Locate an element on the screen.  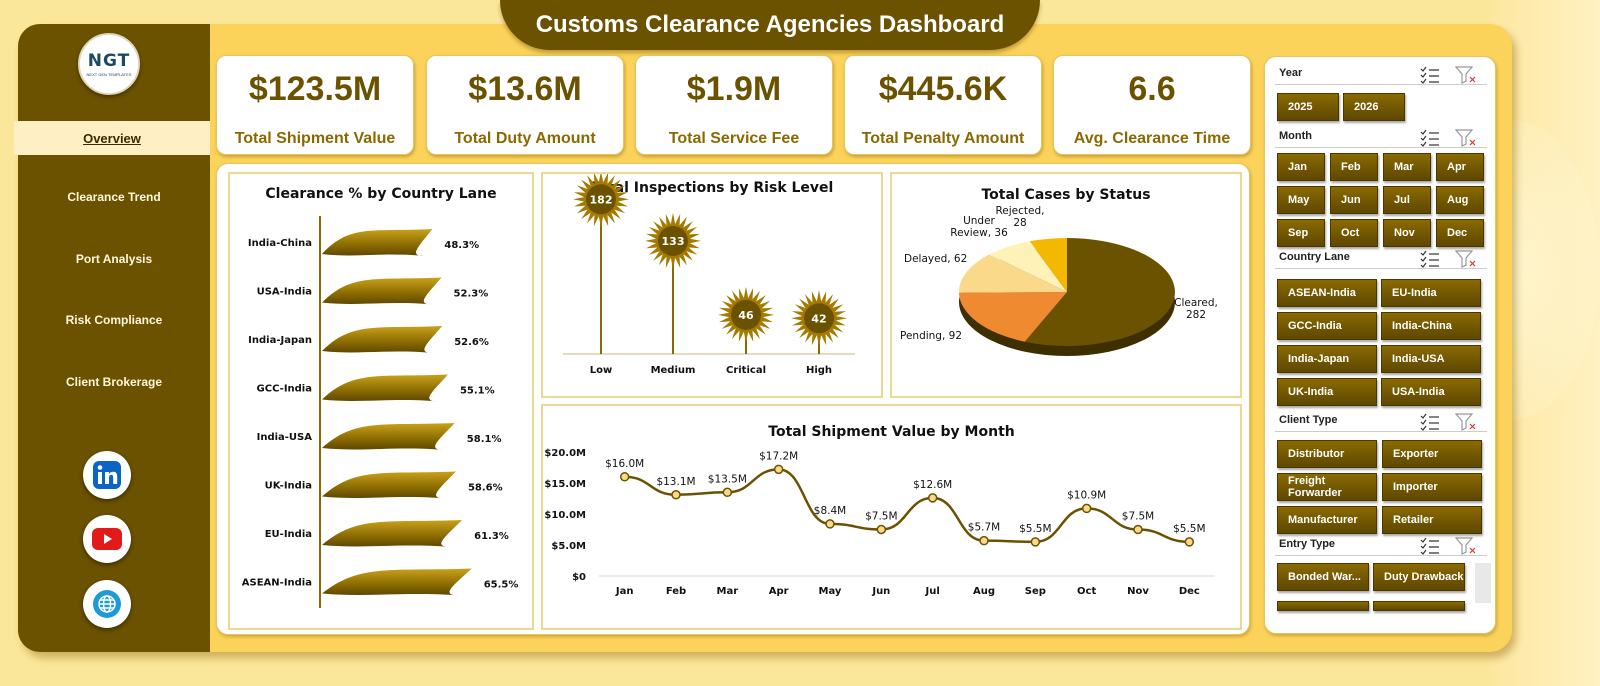
nav-clearance-trend: Clearance Trend is located at coordinates (114, 197).